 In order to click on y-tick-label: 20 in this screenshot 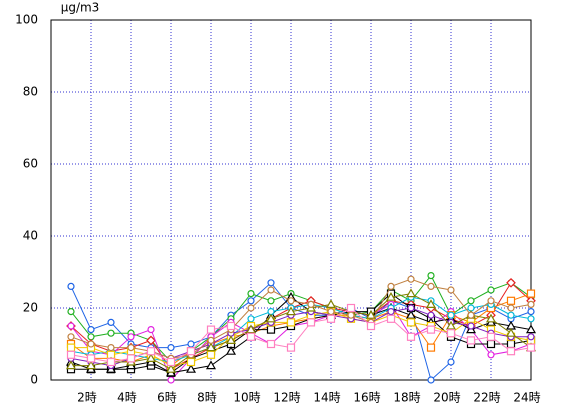, I will do `click(30, 308)`.